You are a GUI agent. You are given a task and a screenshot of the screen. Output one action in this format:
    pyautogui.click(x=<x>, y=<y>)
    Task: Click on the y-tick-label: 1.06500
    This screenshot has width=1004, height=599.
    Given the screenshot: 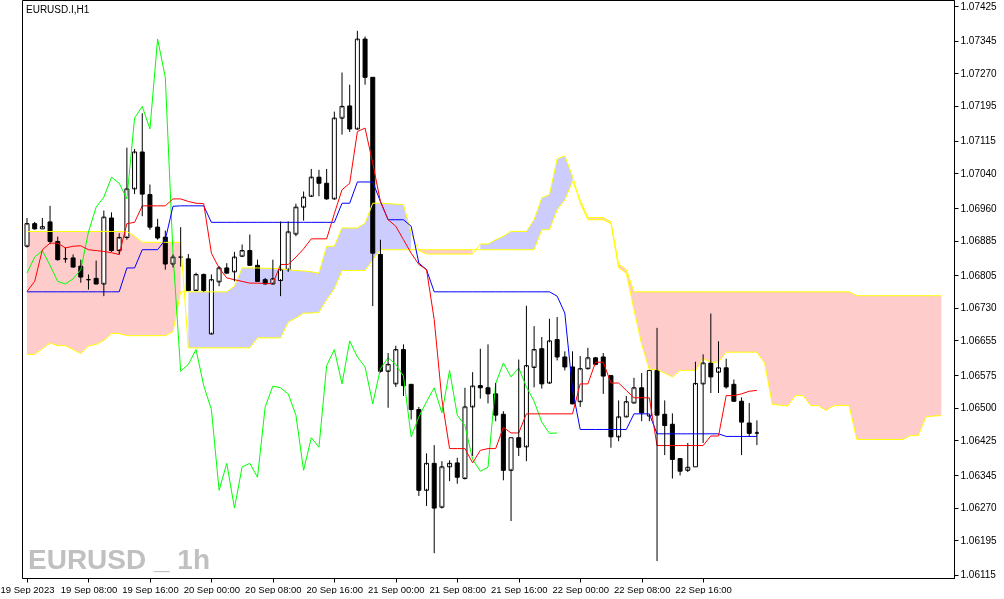 What is the action you would take?
    pyautogui.click(x=979, y=408)
    